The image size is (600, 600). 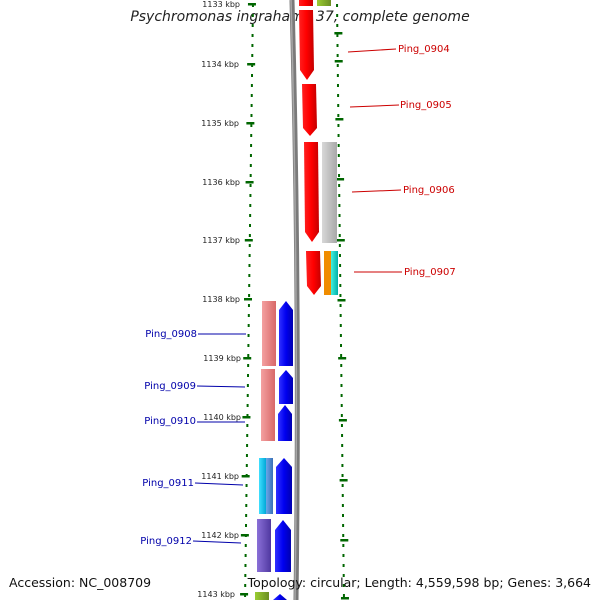 What do you see at coordinates (306, 3) in the screenshot?
I see `partial-gene-top-forward` at bounding box center [306, 3].